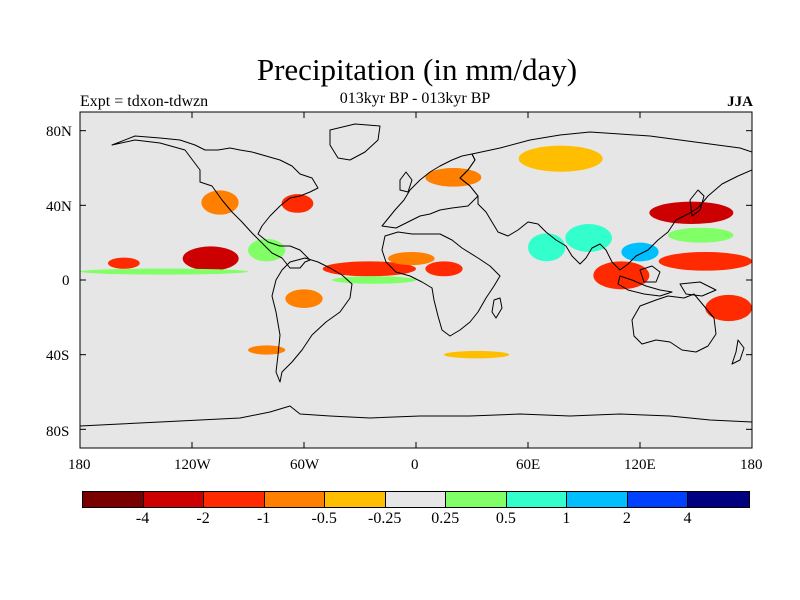  What do you see at coordinates (417, 69) in the screenshot?
I see `figure-title: Precipitation (in mm/day)` at bounding box center [417, 69].